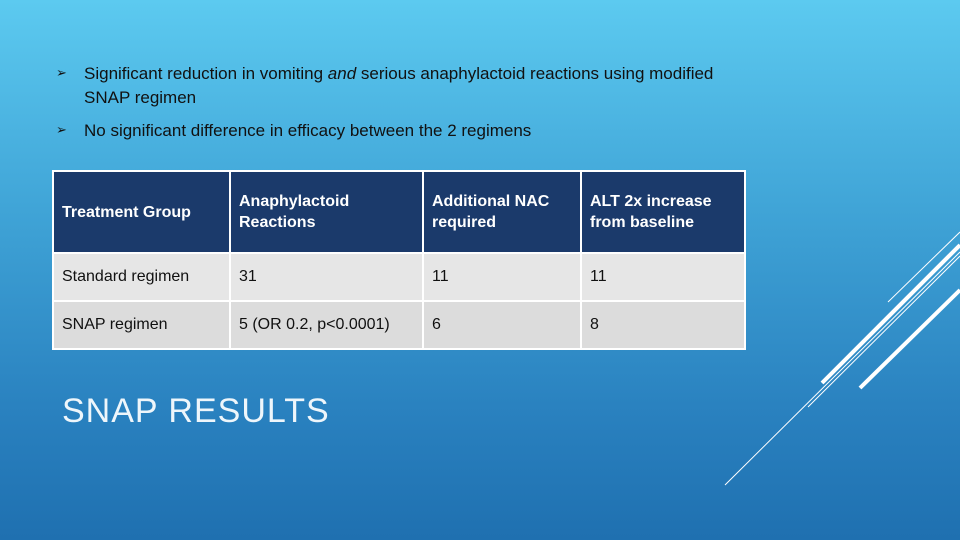 The image size is (960, 540). I want to click on table-cell: SNAP regimen, so click(141, 325).